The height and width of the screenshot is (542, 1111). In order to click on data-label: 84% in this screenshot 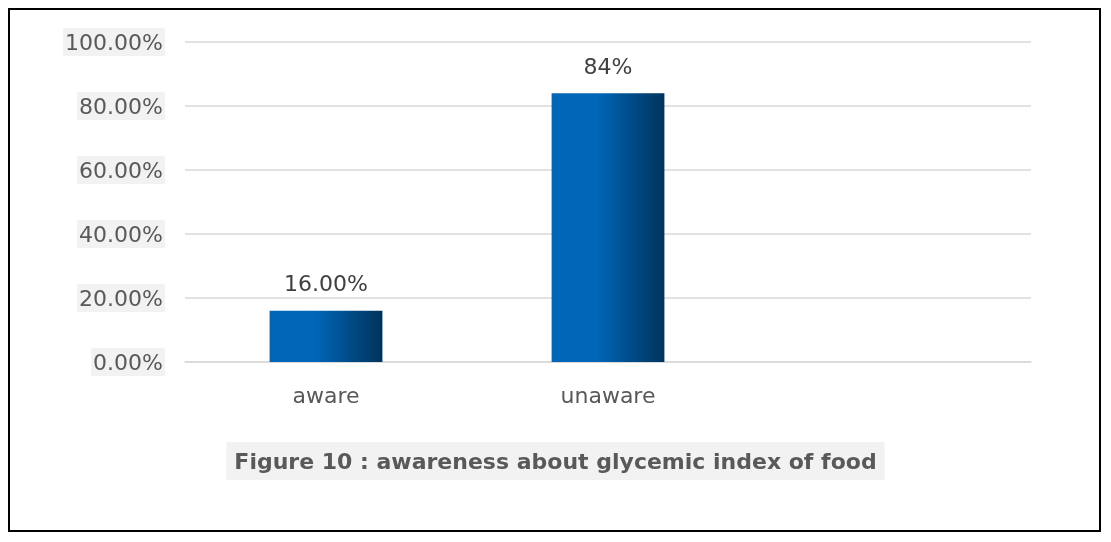, I will do `click(608, 66)`.